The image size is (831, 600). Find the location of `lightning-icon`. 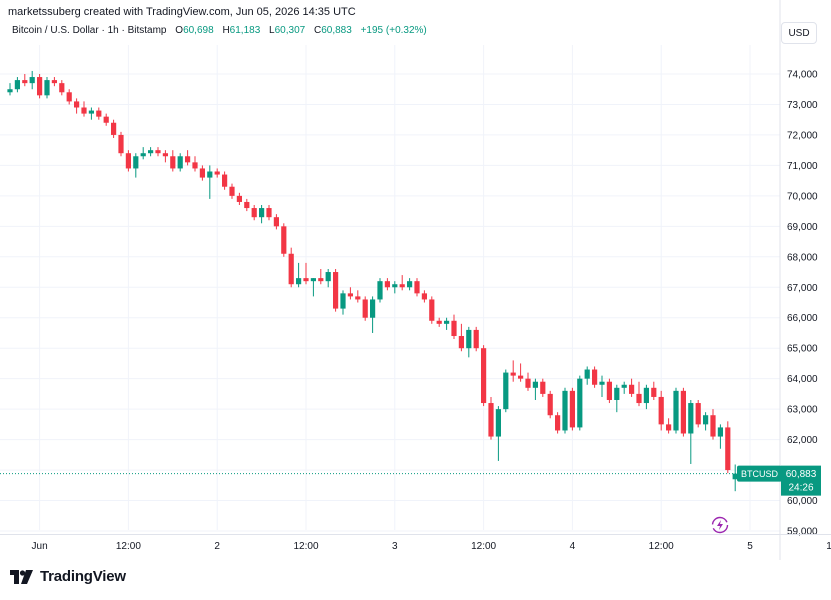

lightning-icon is located at coordinates (720, 525).